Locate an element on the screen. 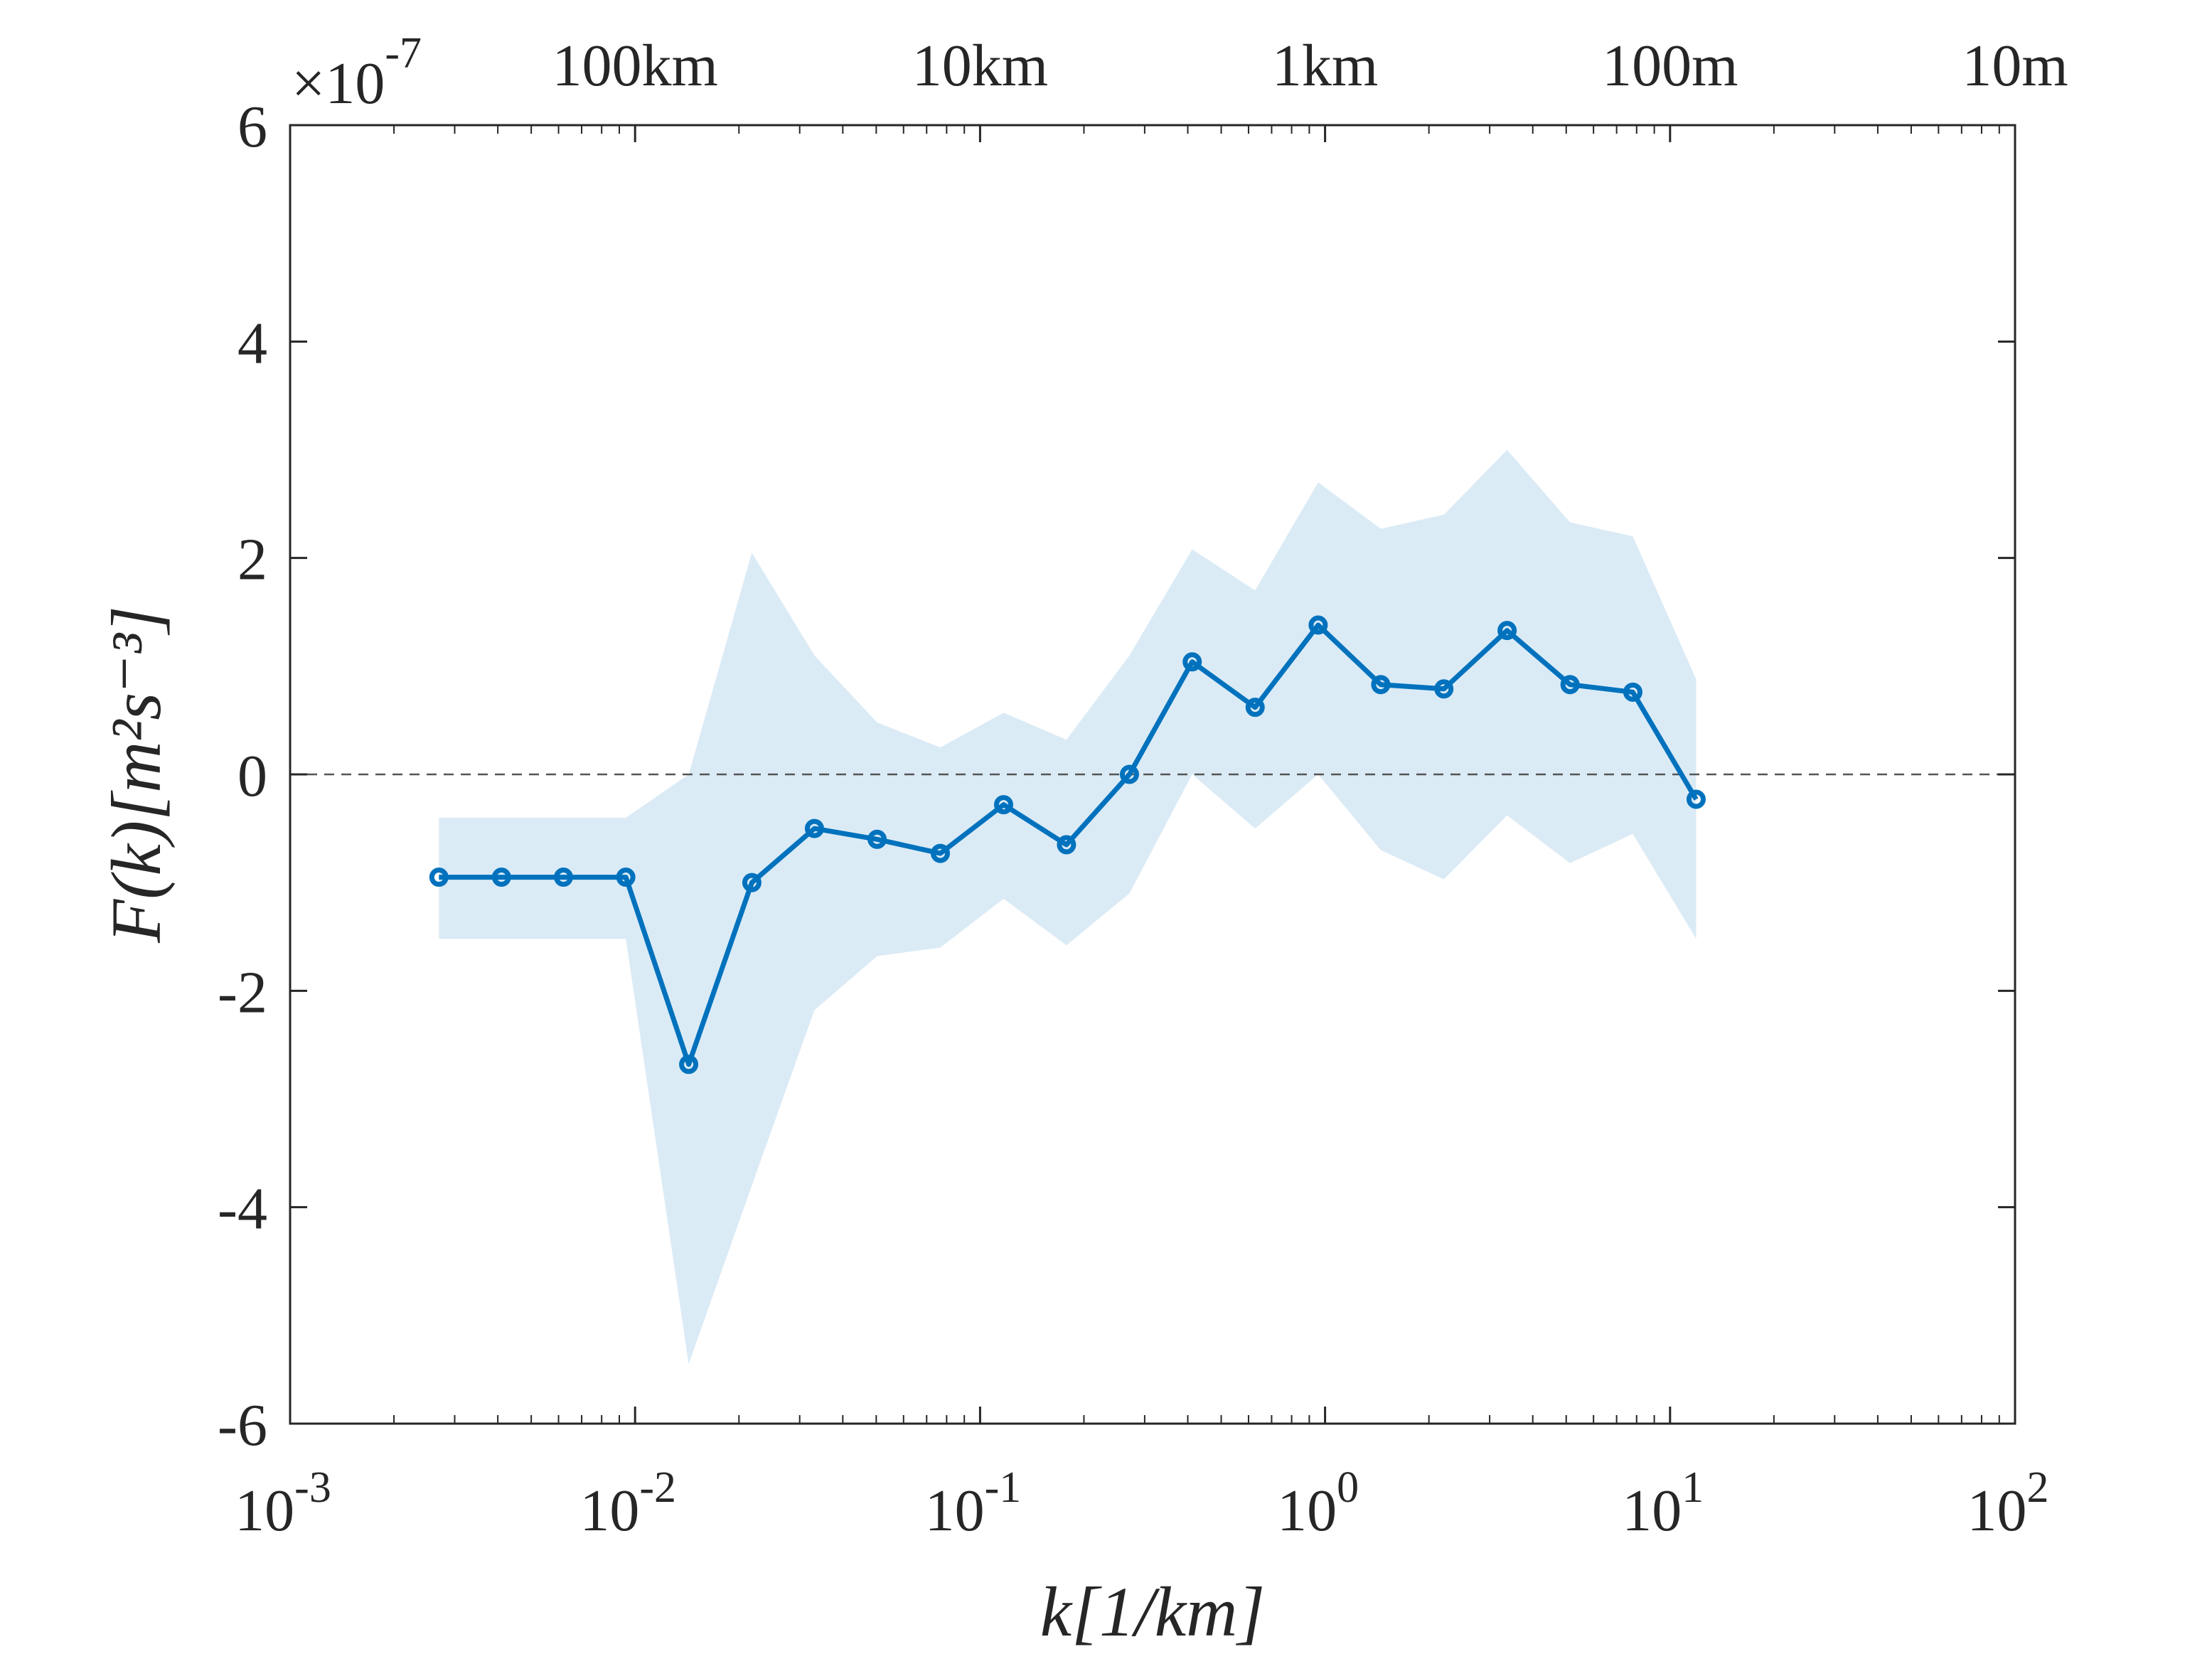 This screenshot has width=2212, height=1659. x-tick-label: 10² is located at coordinates (2008, 1503).